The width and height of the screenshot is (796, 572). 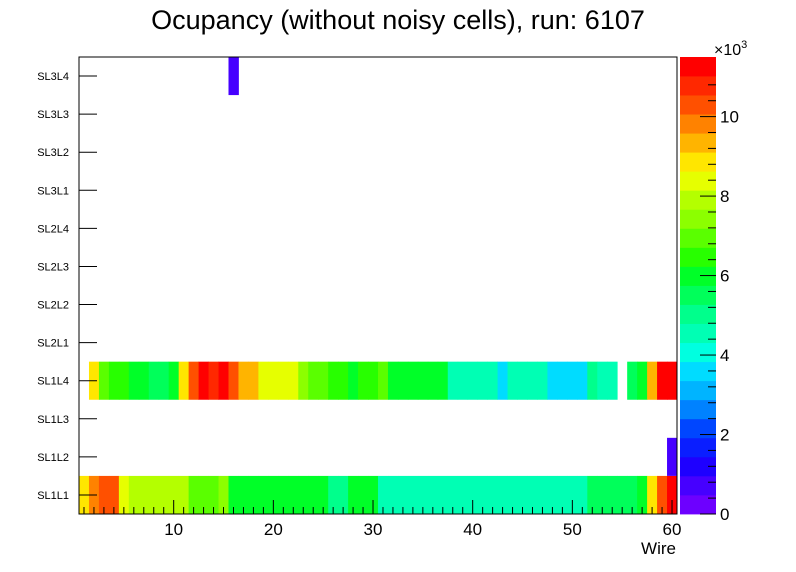 What do you see at coordinates (672, 529) in the screenshot?
I see `x-tick-label: 60` at bounding box center [672, 529].